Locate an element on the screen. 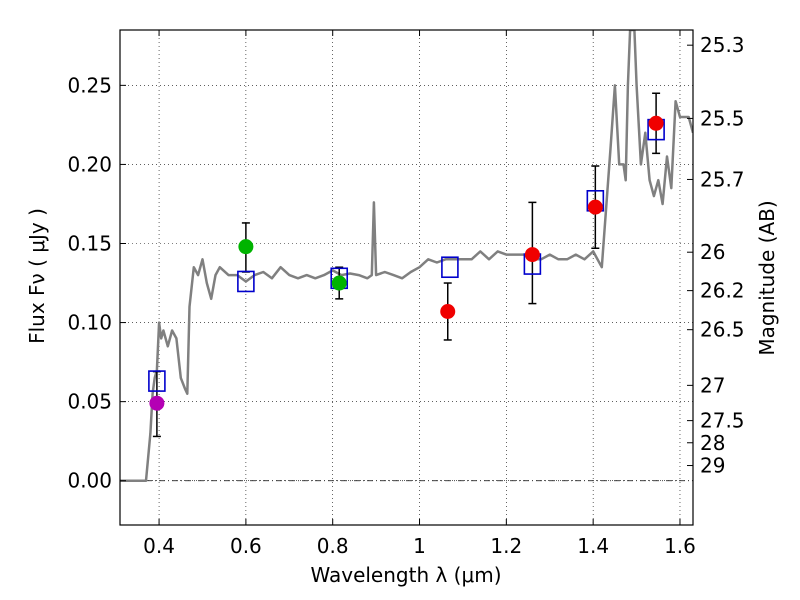 The height and width of the screenshot is (600, 800). x-tick-label: 1.4 is located at coordinates (593, 546).